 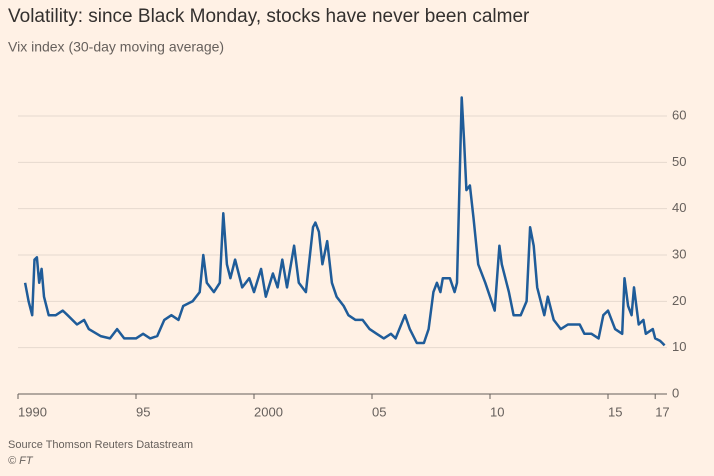 What do you see at coordinates (615, 411) in the screenshot?
I see `x-tick-label: 15` at bounding box center [615, 411].